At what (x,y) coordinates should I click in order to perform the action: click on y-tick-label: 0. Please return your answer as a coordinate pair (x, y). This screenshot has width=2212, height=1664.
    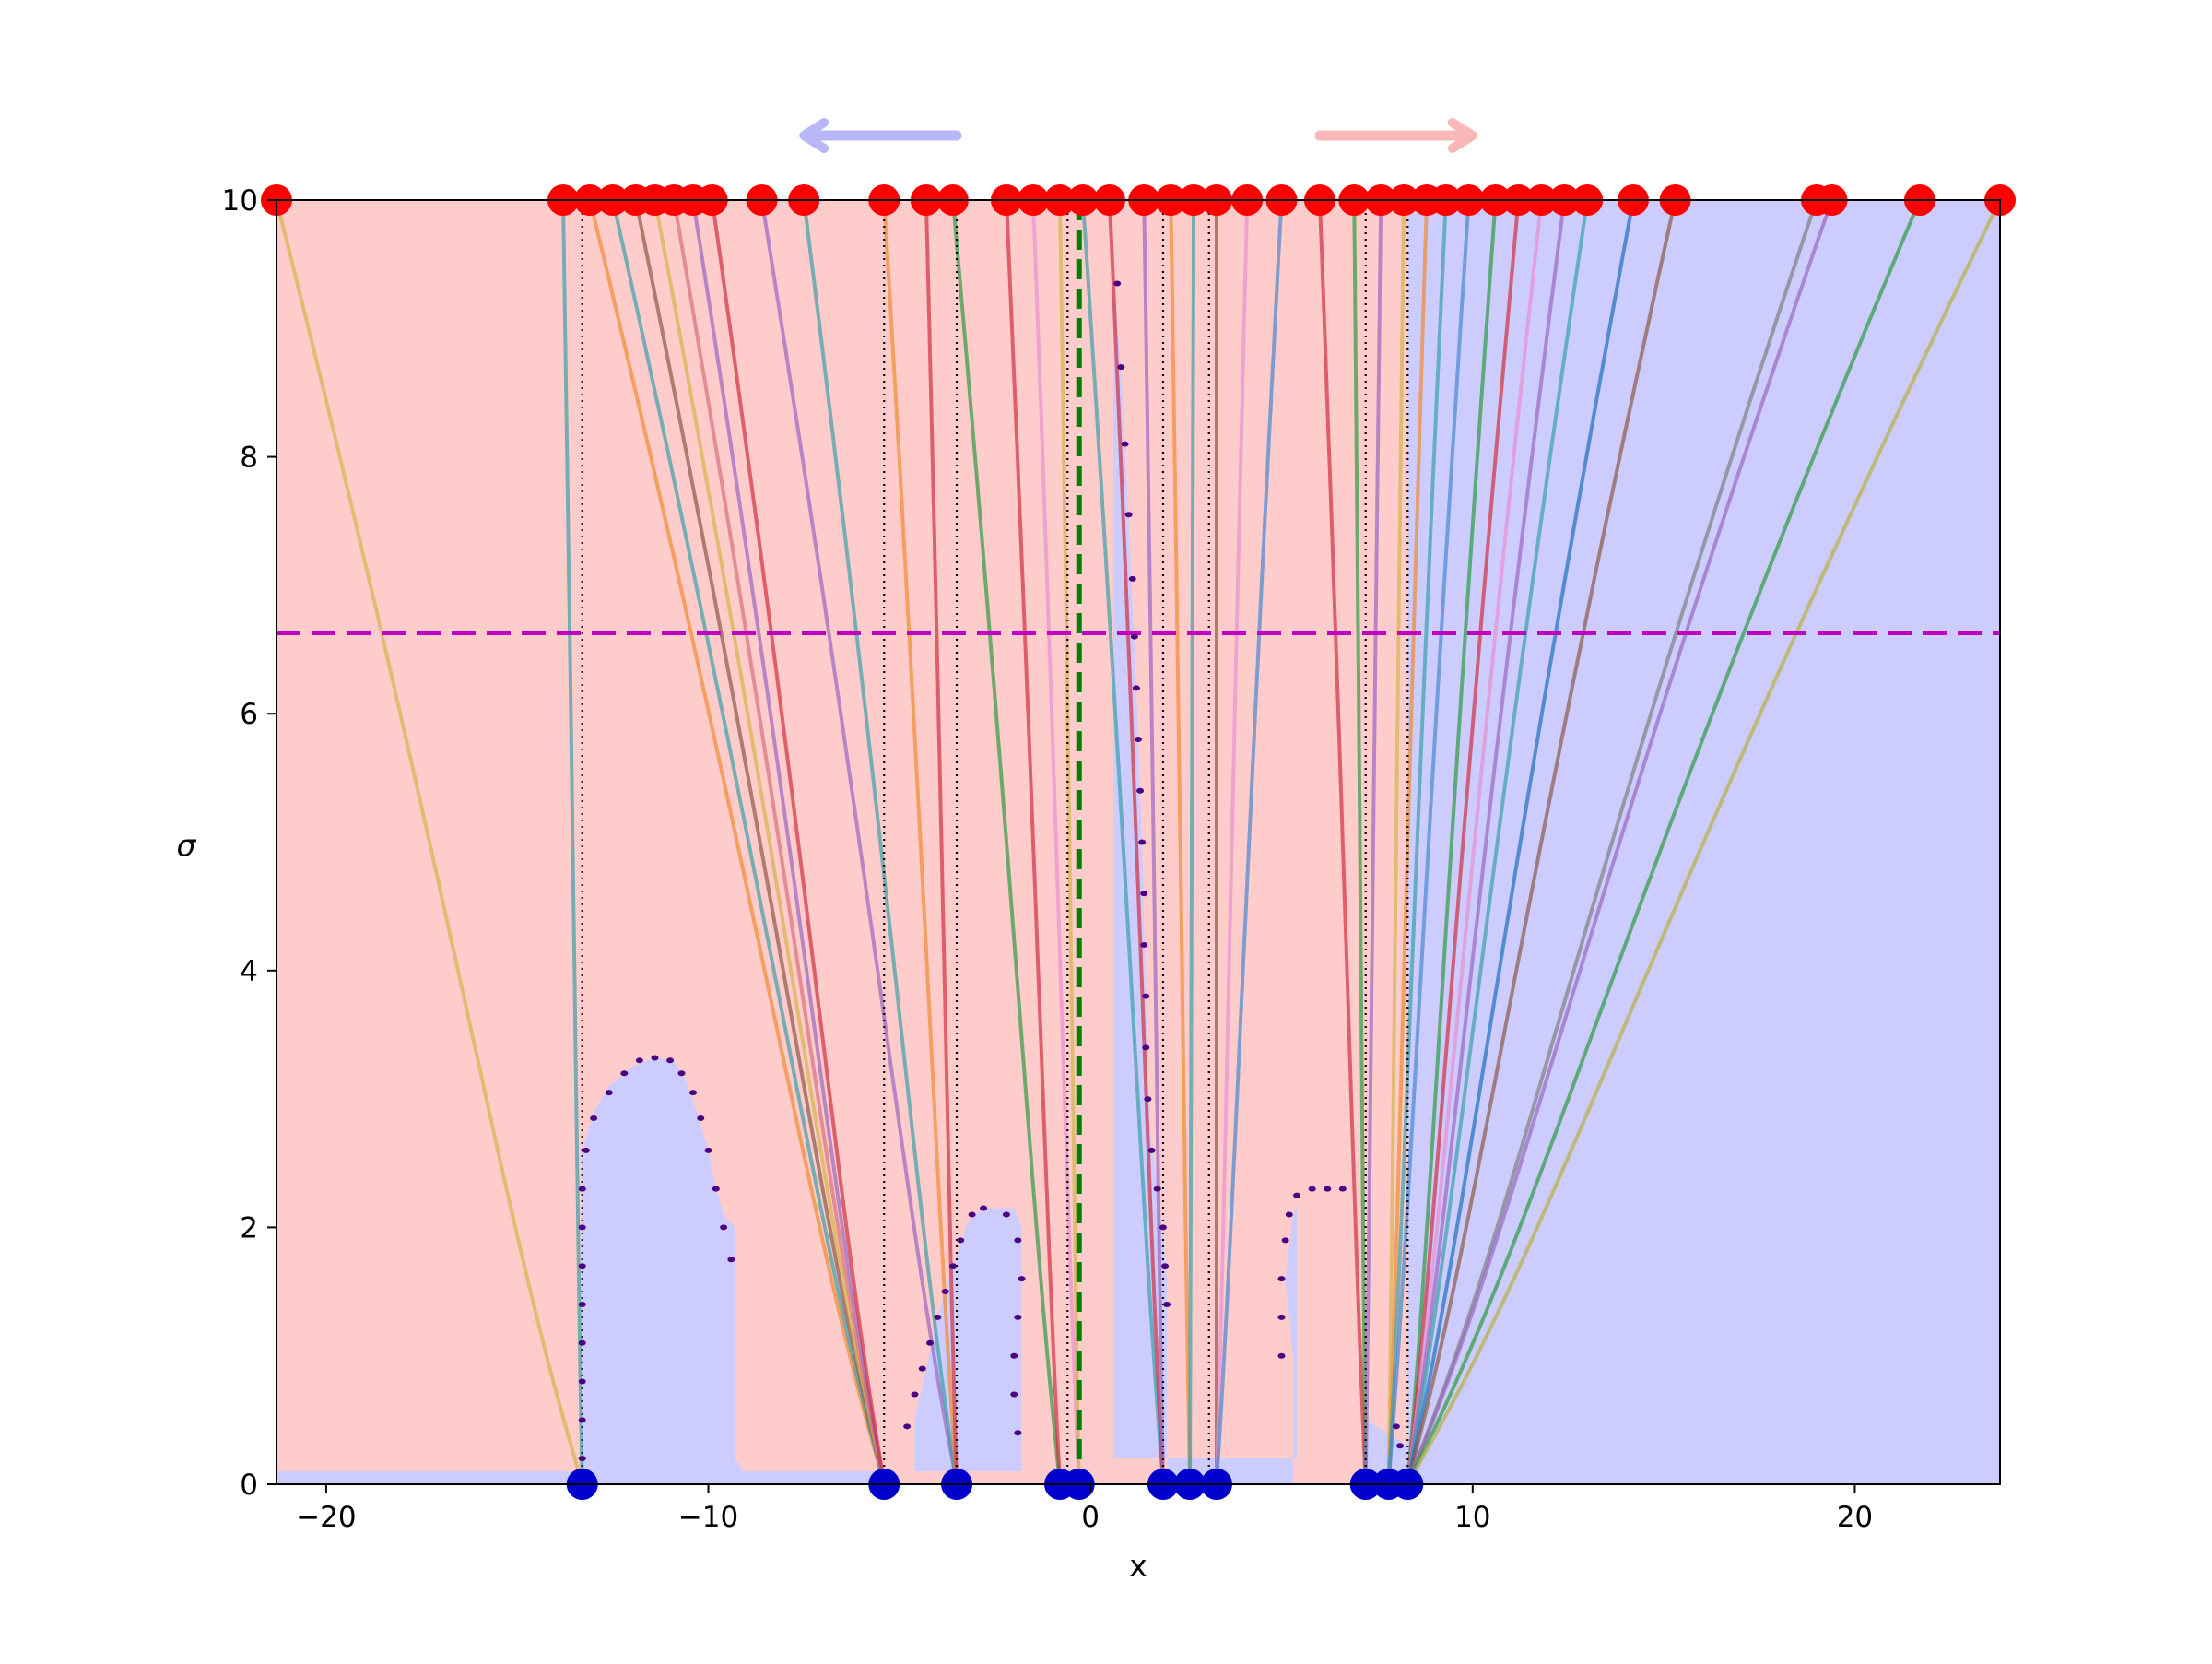
    Looking at the image, I should click on (249, 1485).